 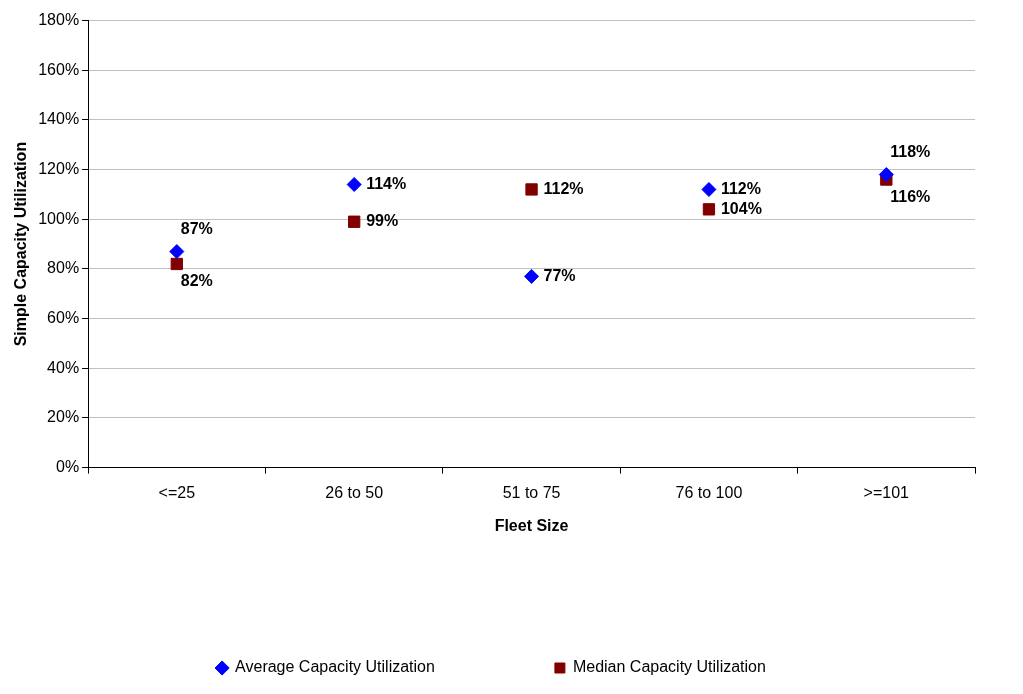 I want to click on y-tick-label: 40%, so click(x=63, y=367).